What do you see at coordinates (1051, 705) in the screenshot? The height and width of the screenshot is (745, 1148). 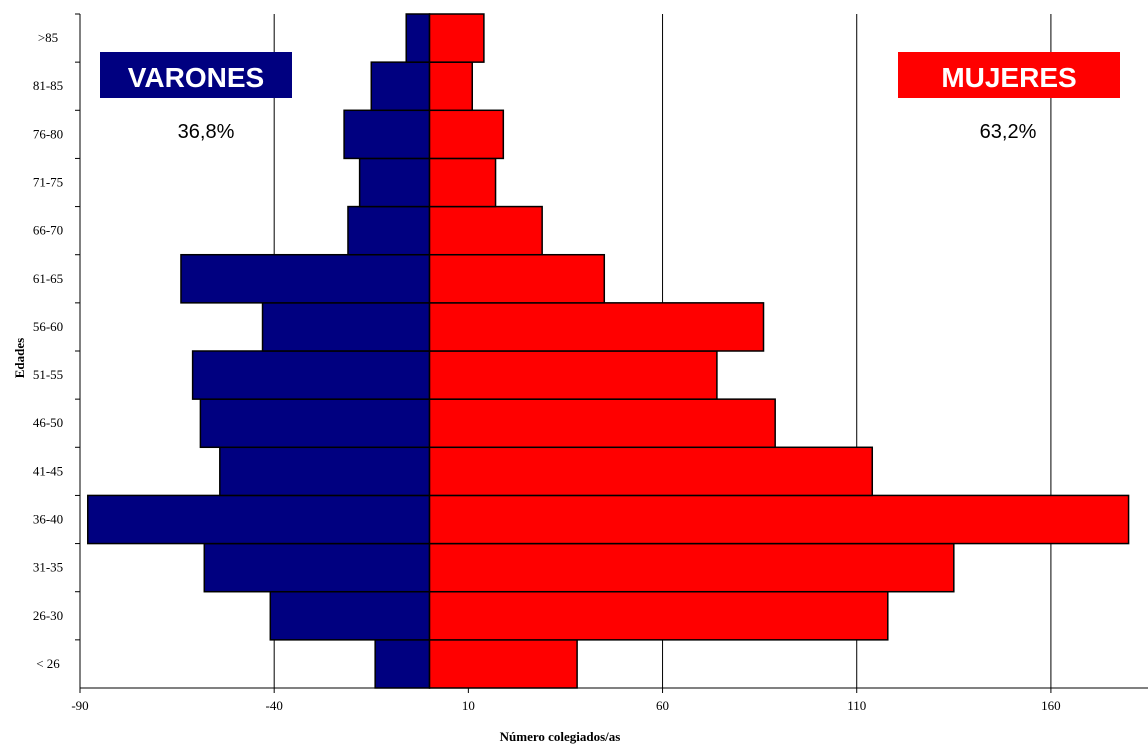 I see `x-tick-label: 160` at bounding box center [1051, 705].